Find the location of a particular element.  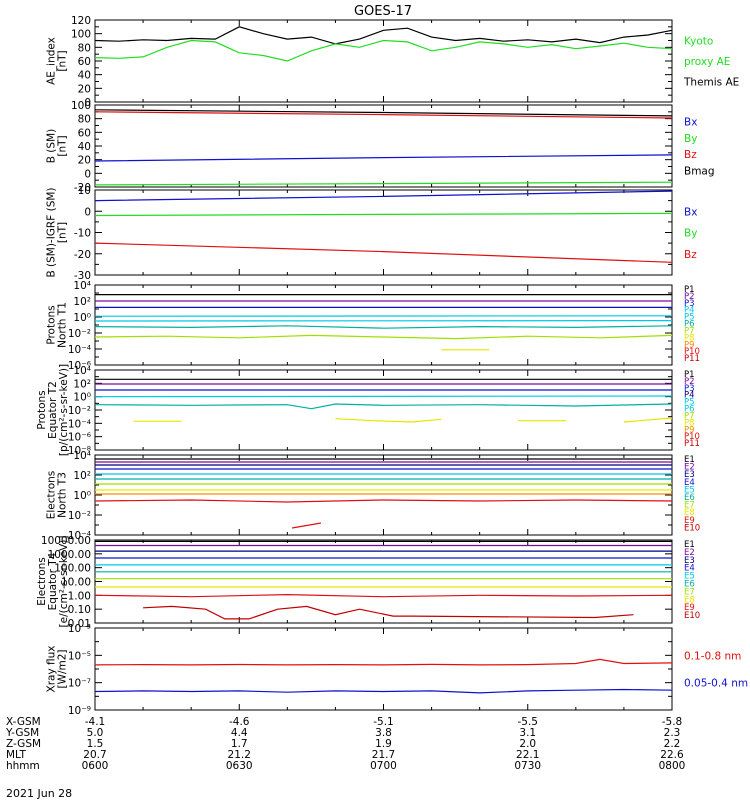

y-tick-label: 10⁻³ is located at coordinates (79, 629).